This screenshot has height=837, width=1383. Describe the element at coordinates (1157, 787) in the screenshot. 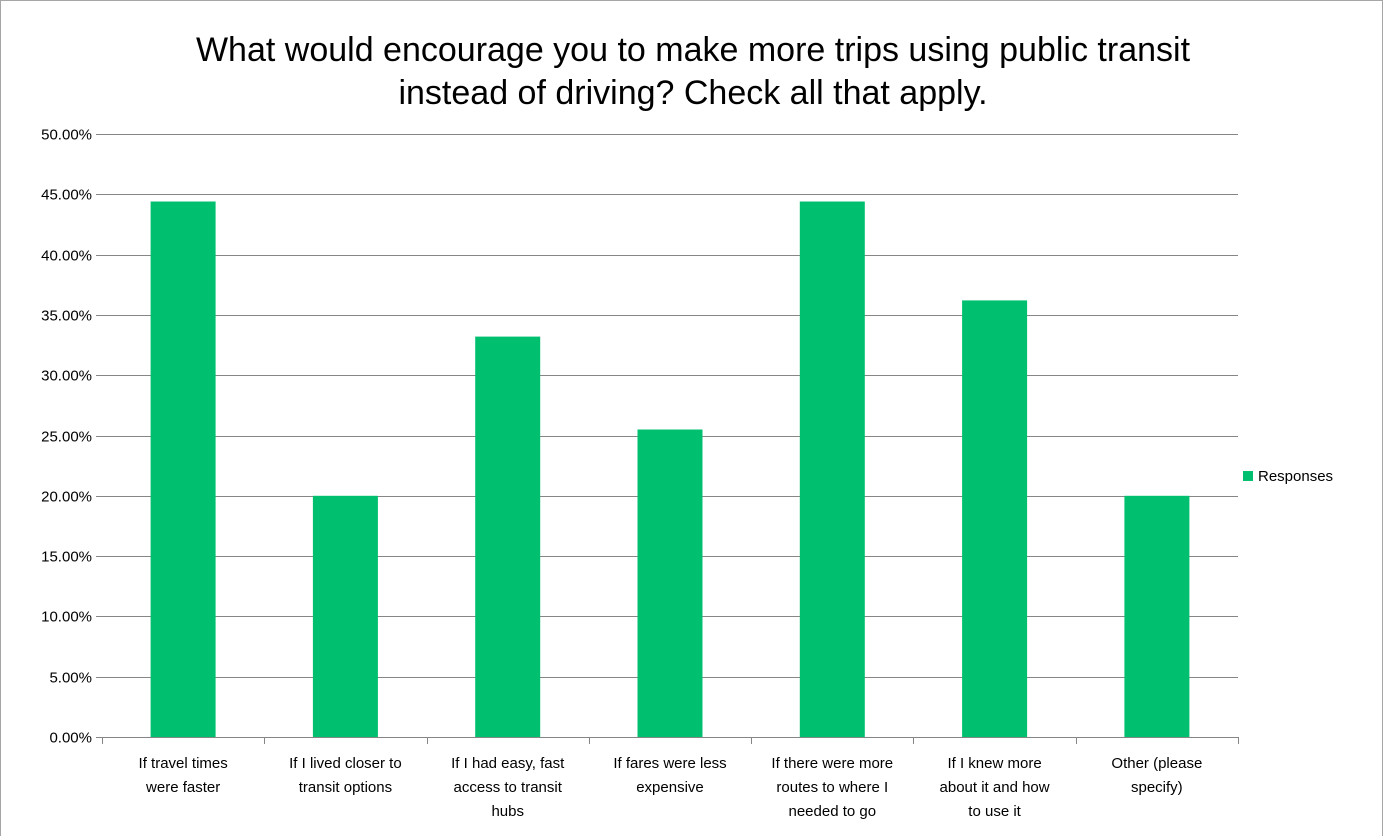

I see `x-category-label-line: specify)` at that location.